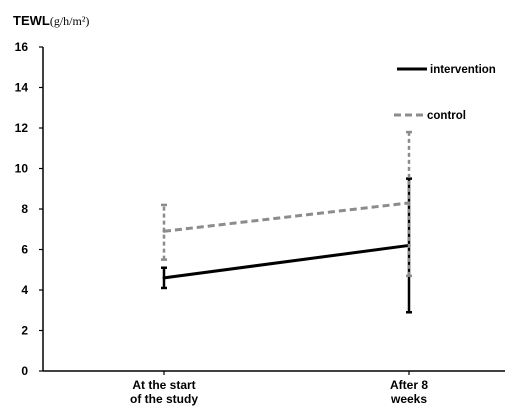 This screenshot has width=524, height=410. Describe the element at coordinates (408, 392) in the screenshot. I see `x-category-label: After 8 weeks` at that location.